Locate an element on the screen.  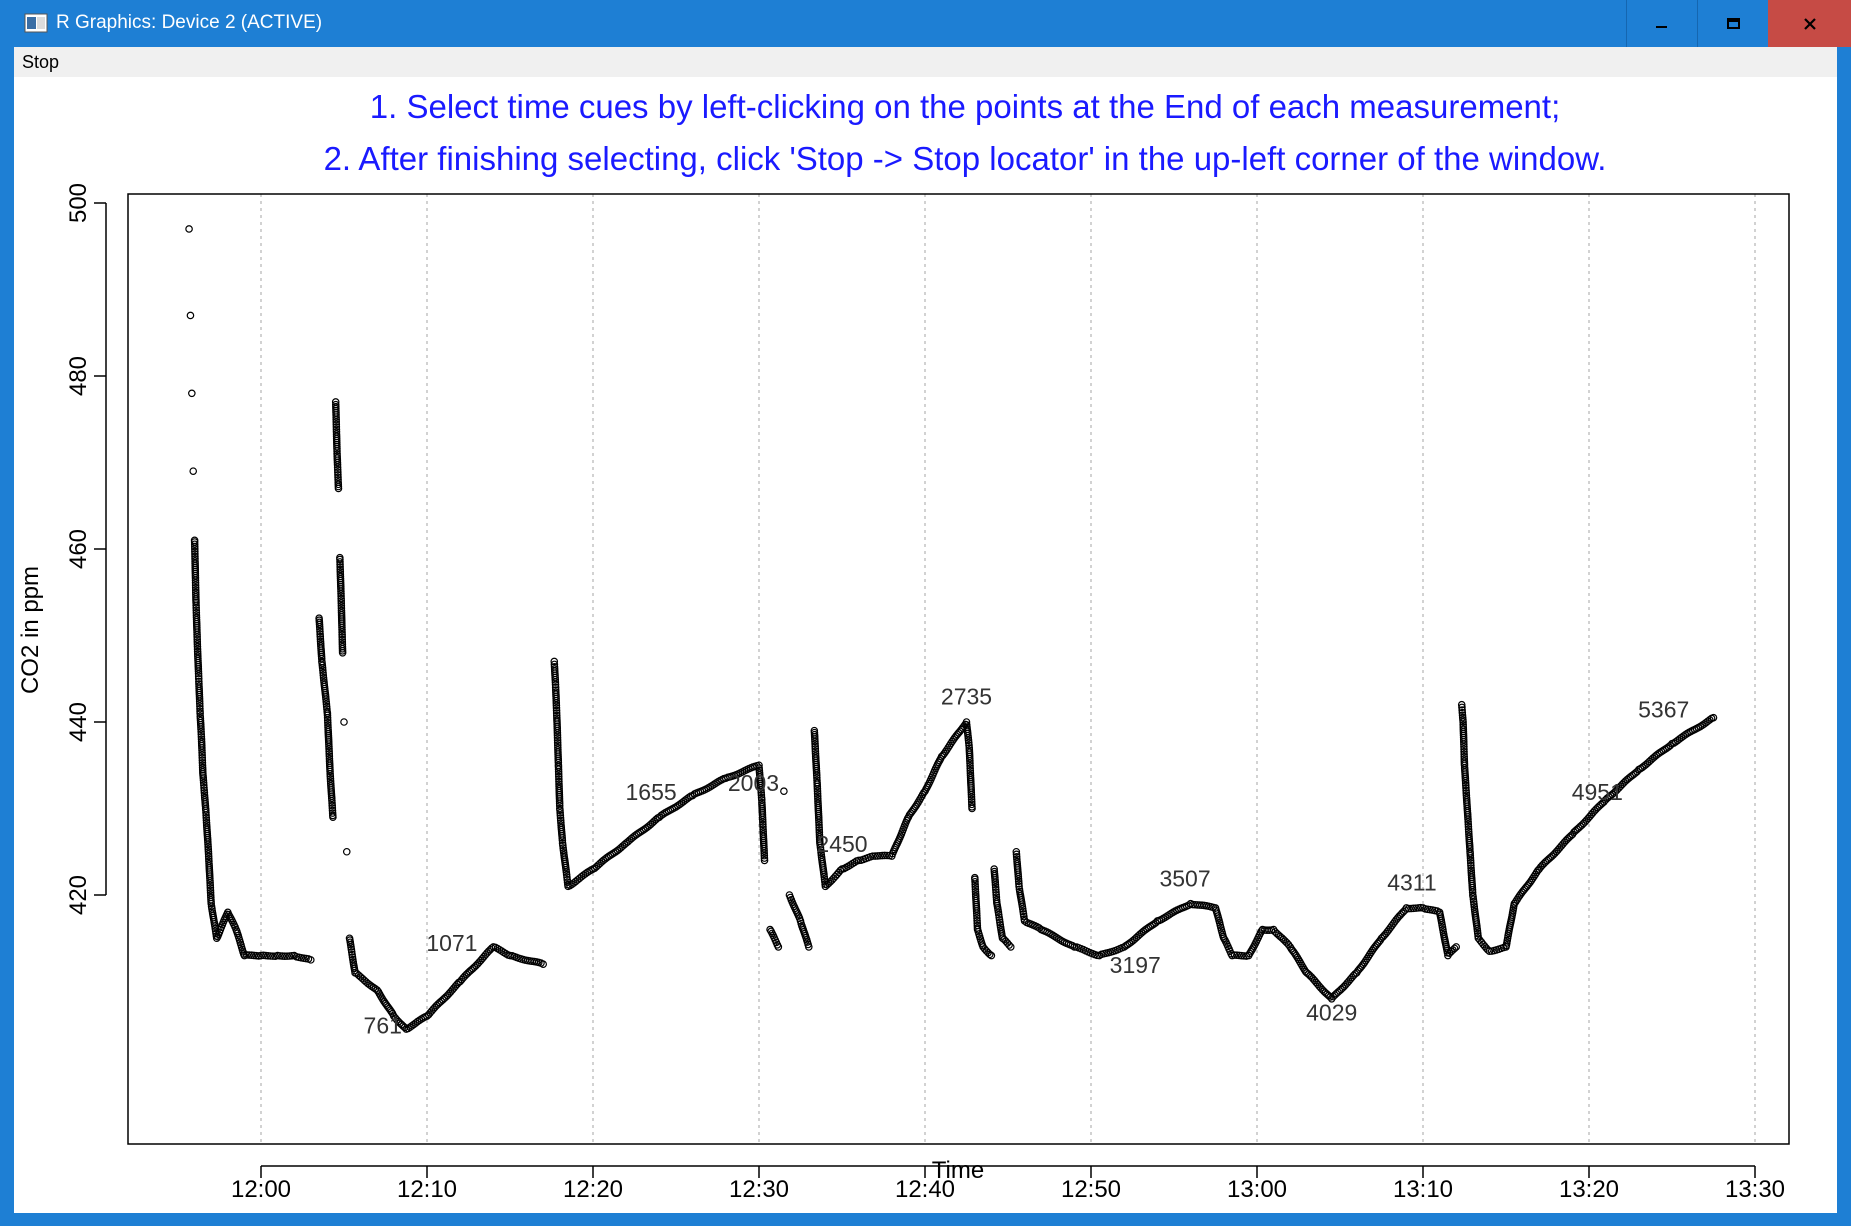
point-label: 2735 is located at coordinates (966, 697).